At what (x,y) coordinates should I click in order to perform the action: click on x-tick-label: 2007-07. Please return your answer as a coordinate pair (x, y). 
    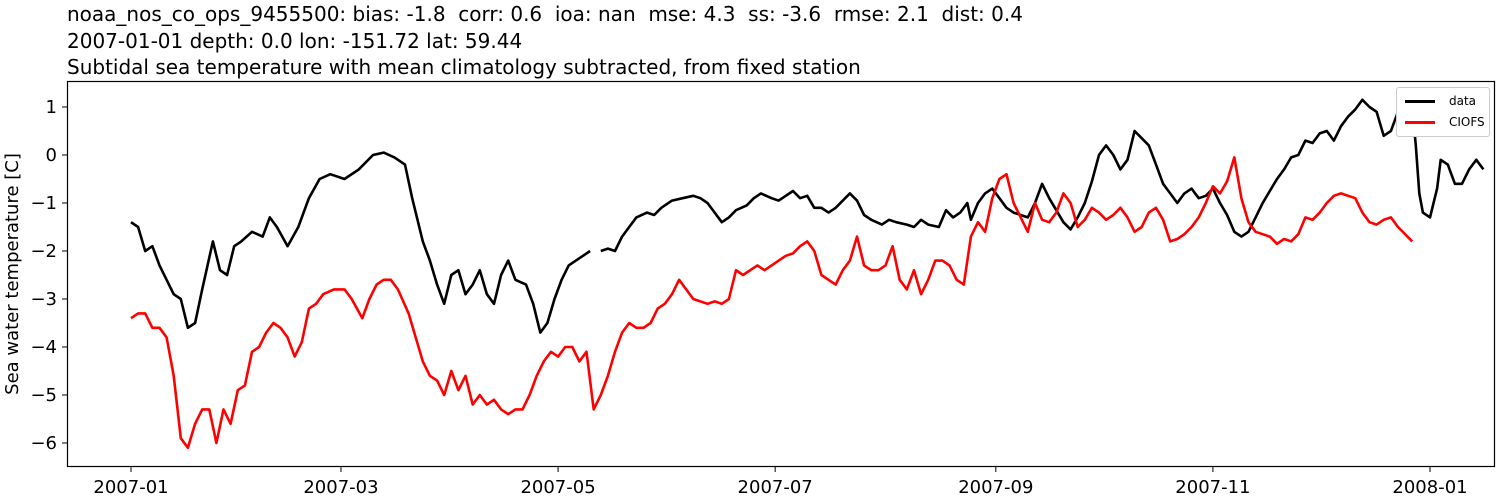
    Looking at the image, I should click on (775, 487).